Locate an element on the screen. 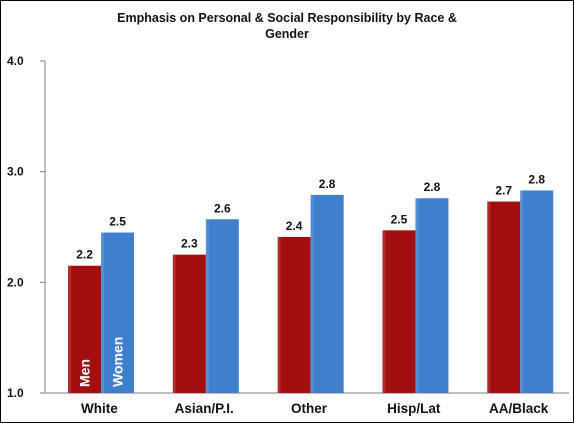  x-tick-label: White is located at coordinates (99, 408).